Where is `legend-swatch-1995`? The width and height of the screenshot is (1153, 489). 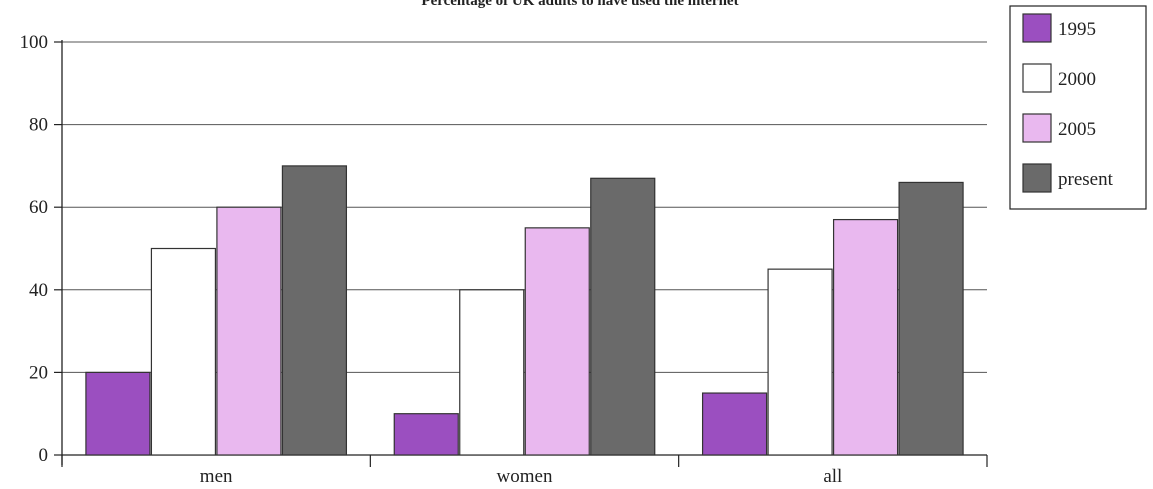
legend-swatch-1995 is located at coordinates (1037, 28).